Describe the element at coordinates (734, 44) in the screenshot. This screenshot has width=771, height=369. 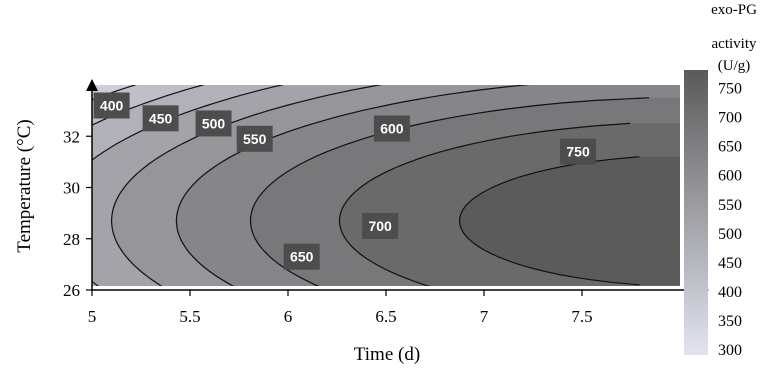
I see `colorbar-title-line-2: activity` at that location.